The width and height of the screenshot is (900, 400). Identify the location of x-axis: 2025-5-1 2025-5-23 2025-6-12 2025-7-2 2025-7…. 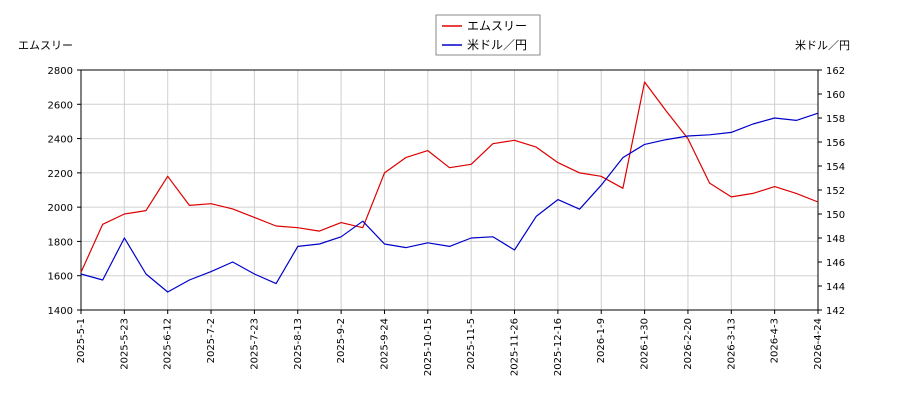
(450, 343).